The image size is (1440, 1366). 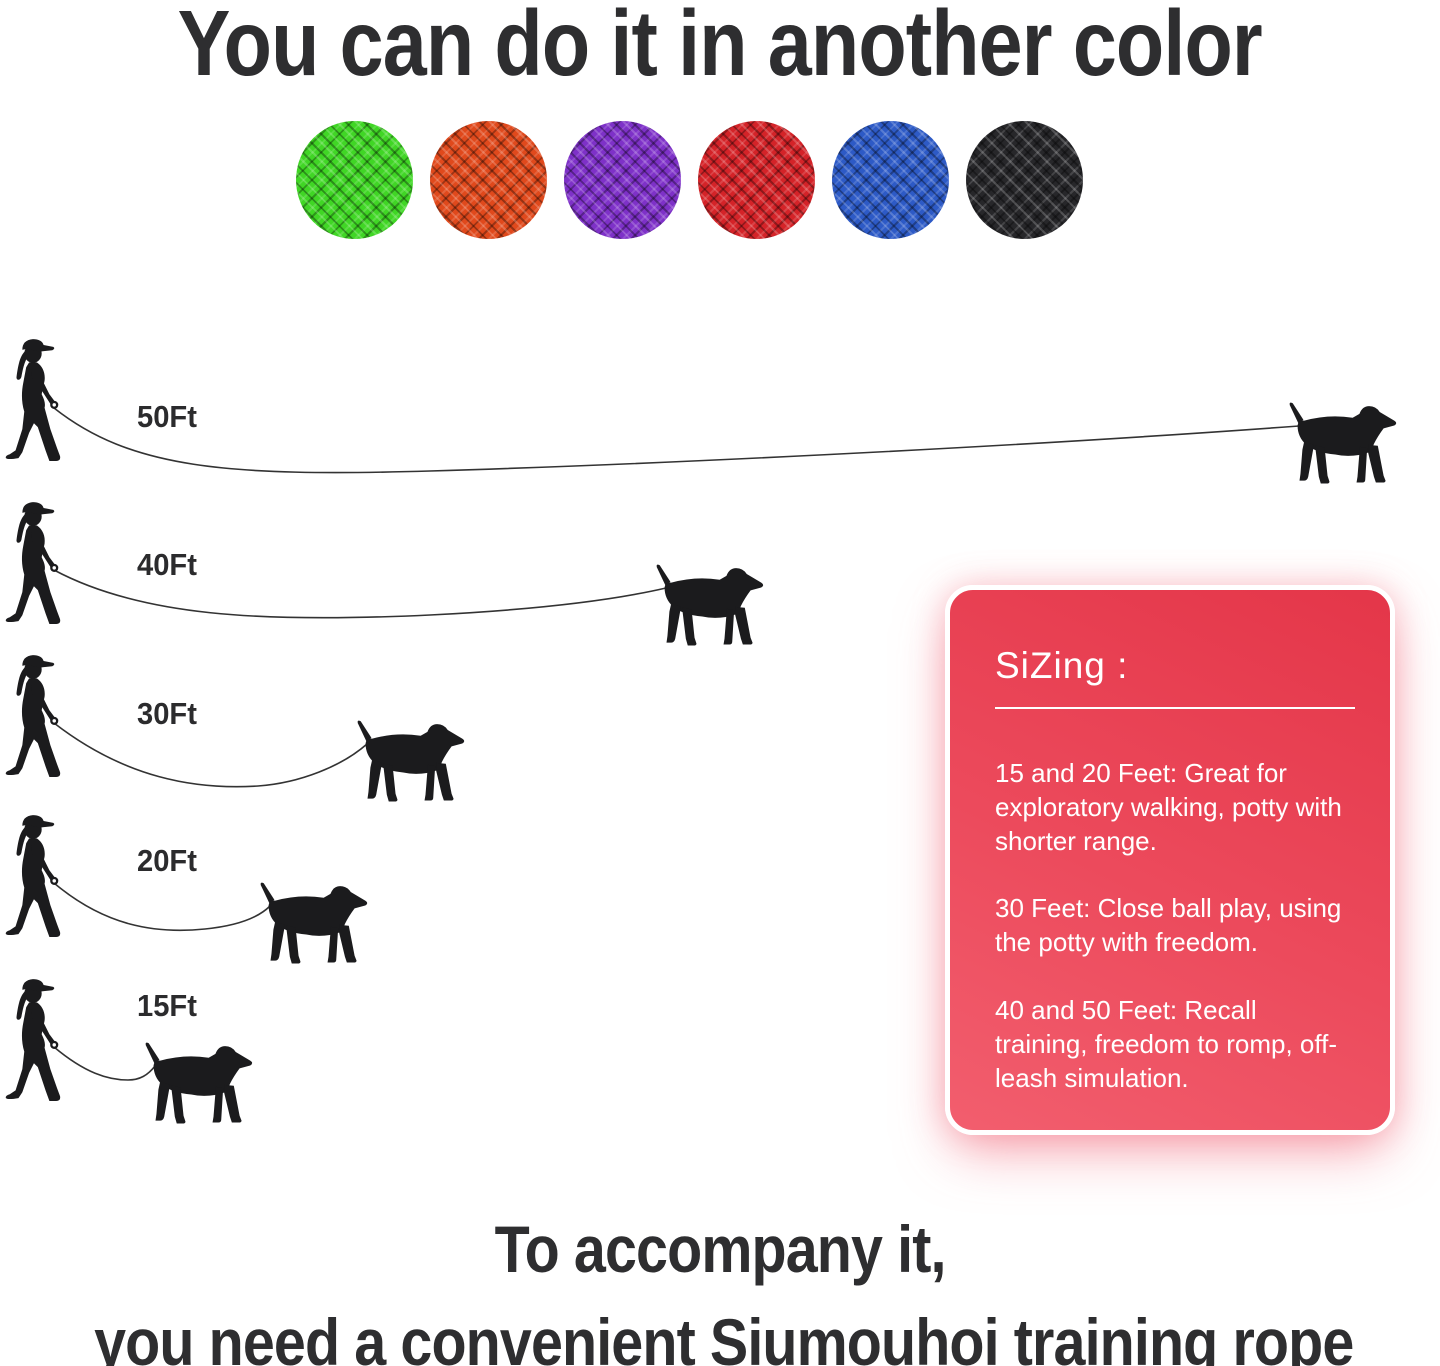 I want to click on footer-line-1: To accompany it,, so click(x=720, y=1249).